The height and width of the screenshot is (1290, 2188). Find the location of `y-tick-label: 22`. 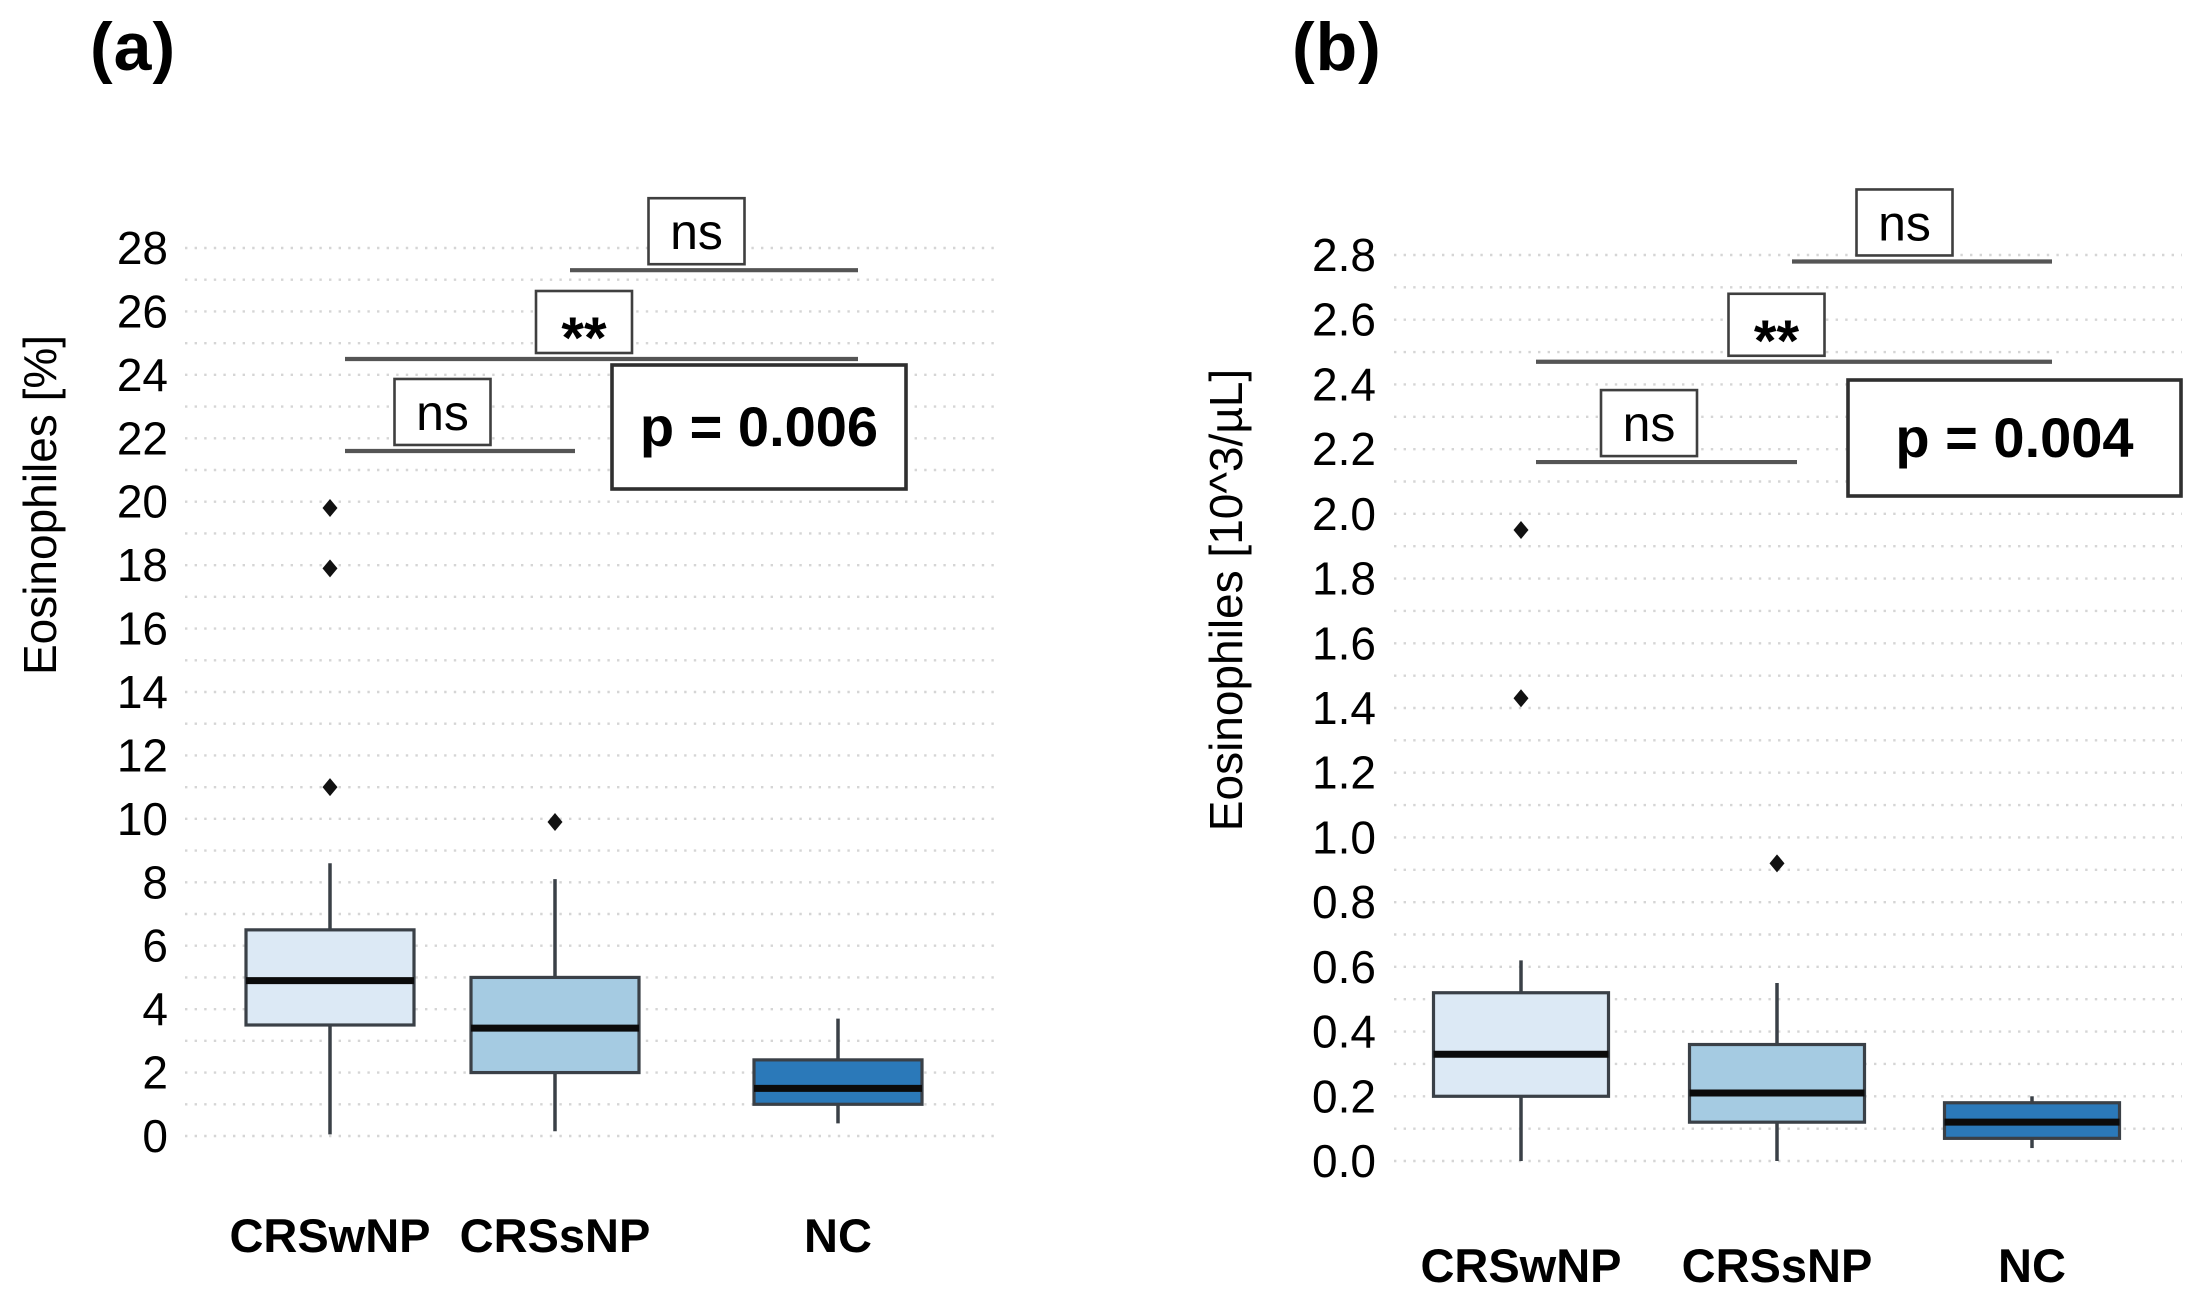

y-tick-label: 22 is located at coordinates (142, 438).